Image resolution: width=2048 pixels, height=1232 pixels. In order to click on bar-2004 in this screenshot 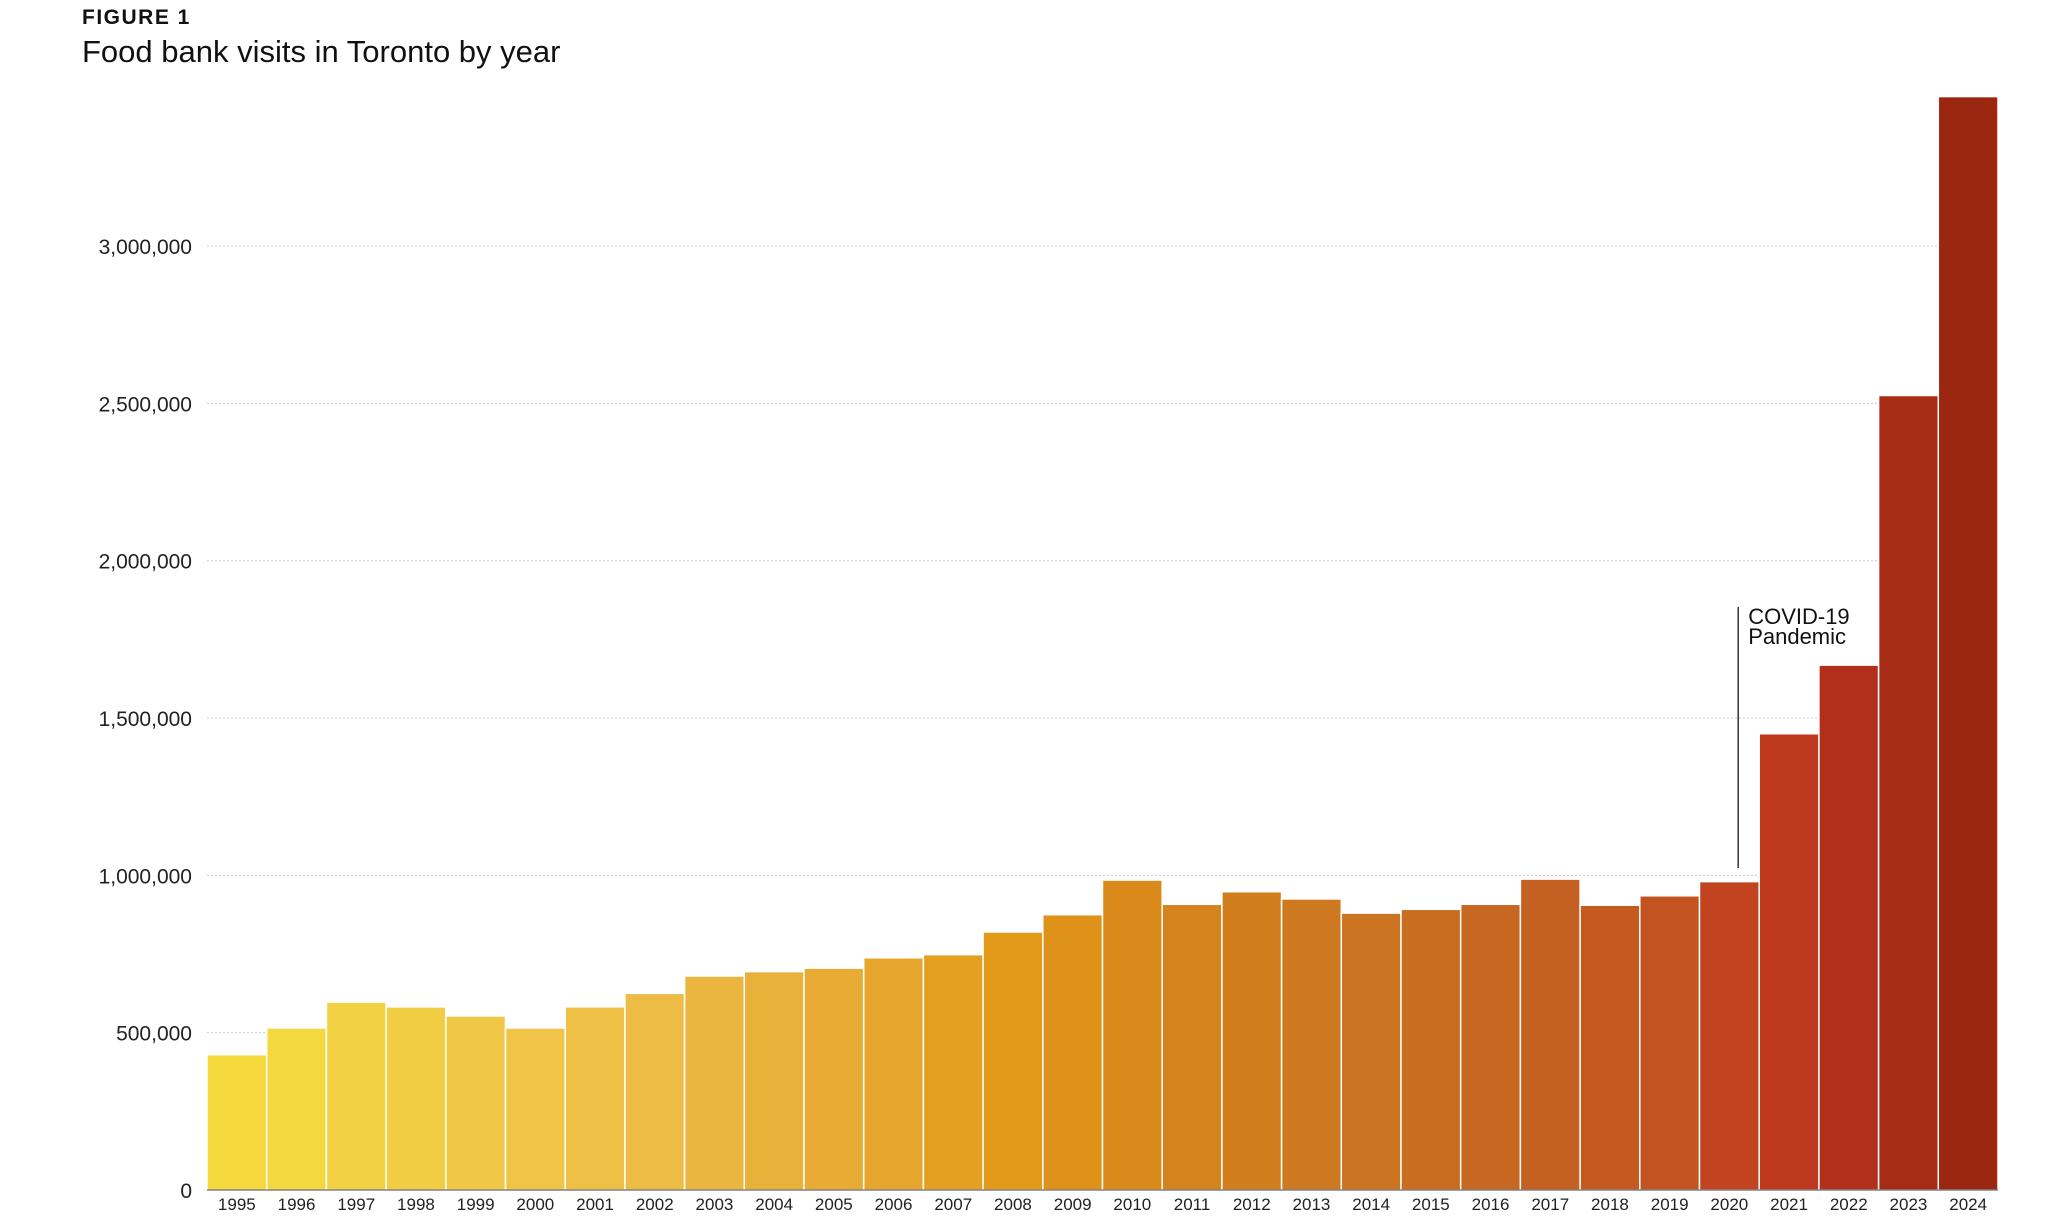, I will do `click(774, 1080)`.